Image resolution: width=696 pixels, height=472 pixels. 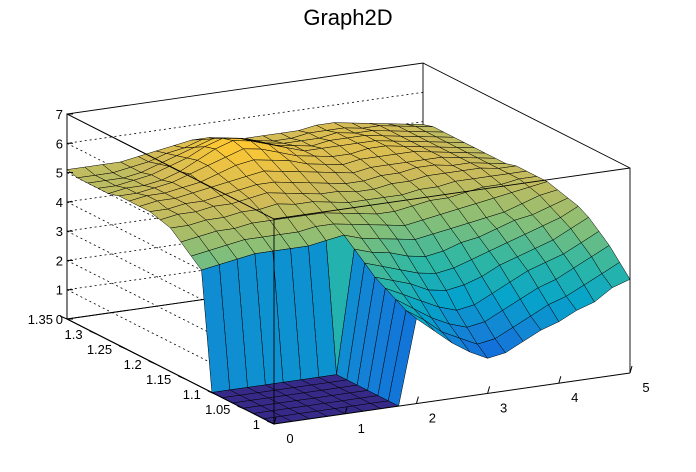 What do you see at coordinates (59, 114) in the screenshot?
I see `z-tick-label: 7` at bounding box center [59, 114].